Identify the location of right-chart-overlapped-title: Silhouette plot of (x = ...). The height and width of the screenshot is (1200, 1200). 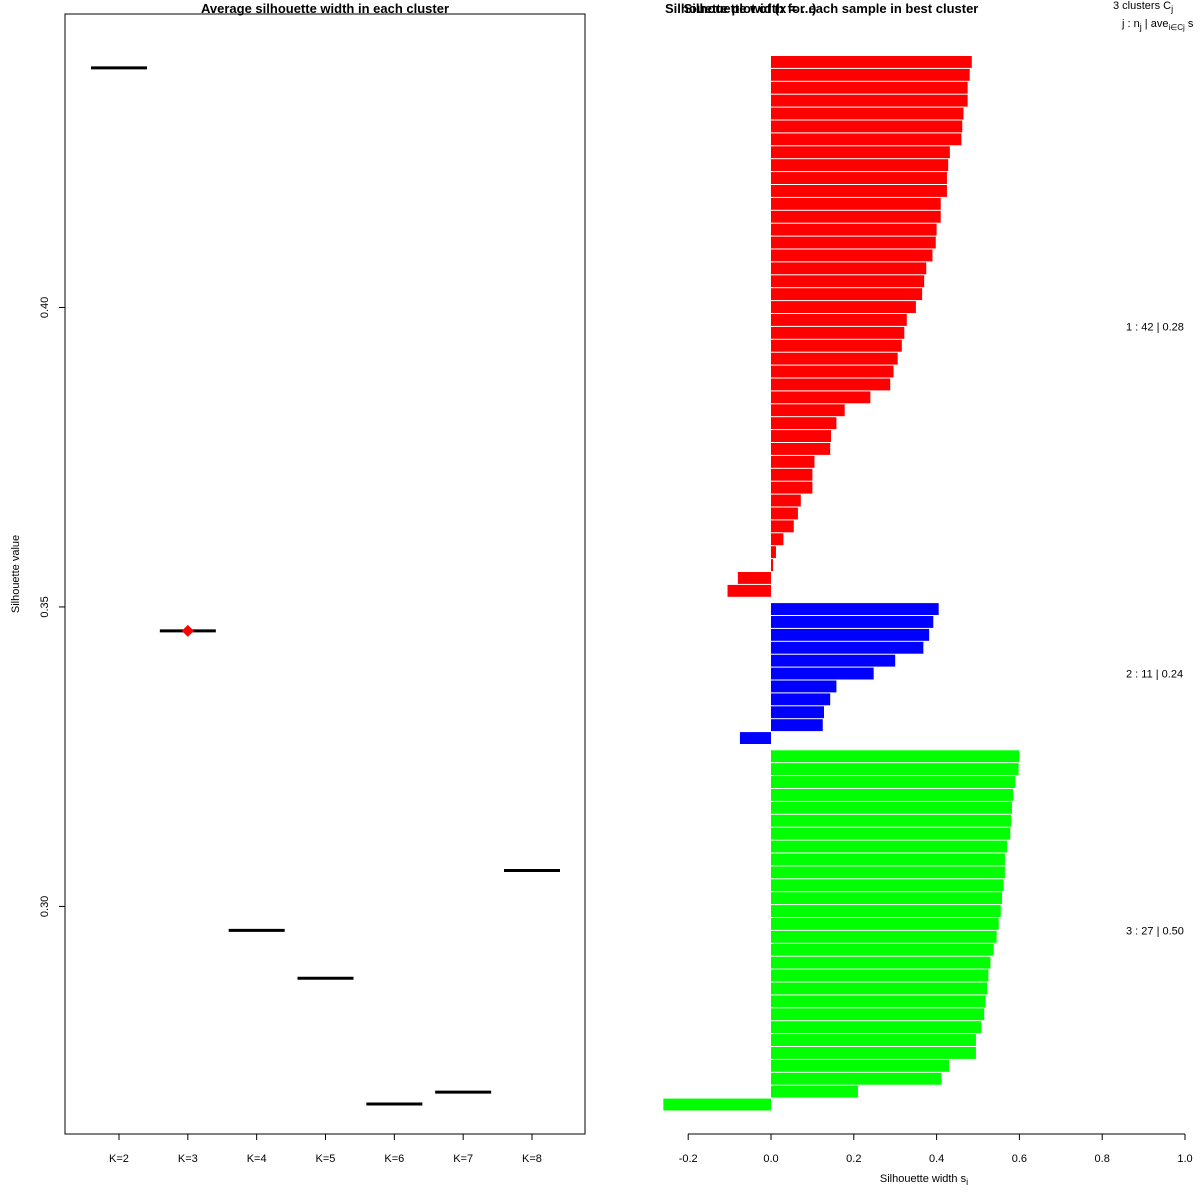
(740, 8).